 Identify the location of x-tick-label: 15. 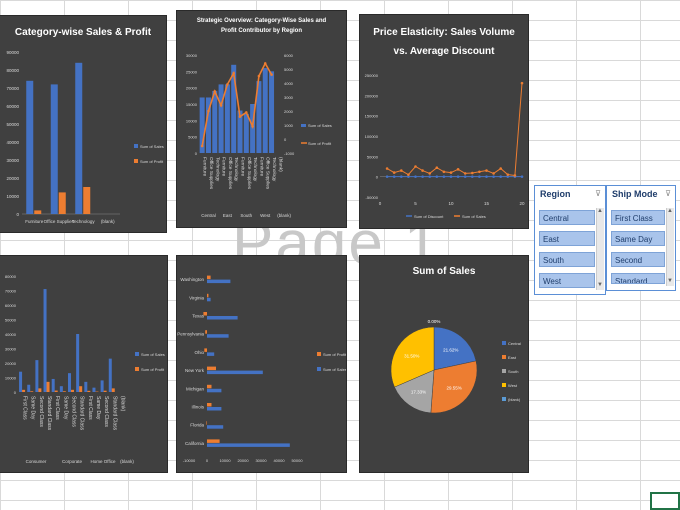
(487, 203).